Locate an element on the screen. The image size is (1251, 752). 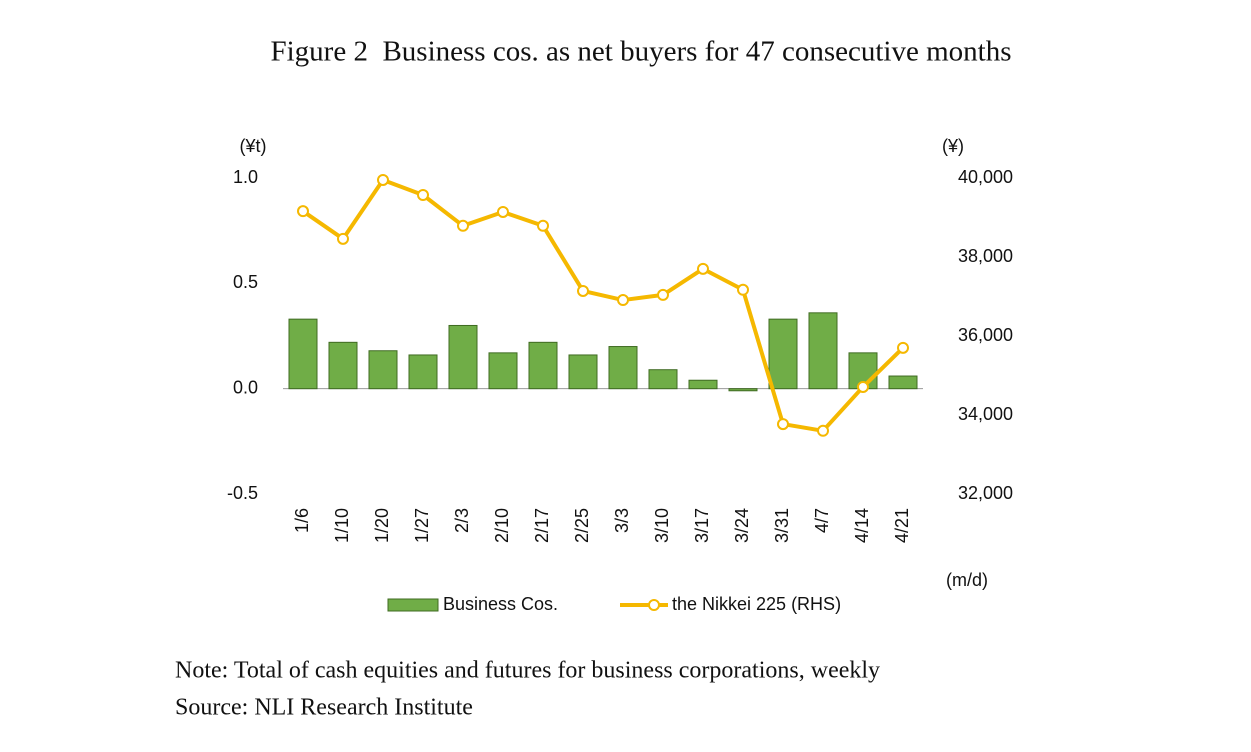
x-tick-label: 4/21 is located at coordinates (902, 525).